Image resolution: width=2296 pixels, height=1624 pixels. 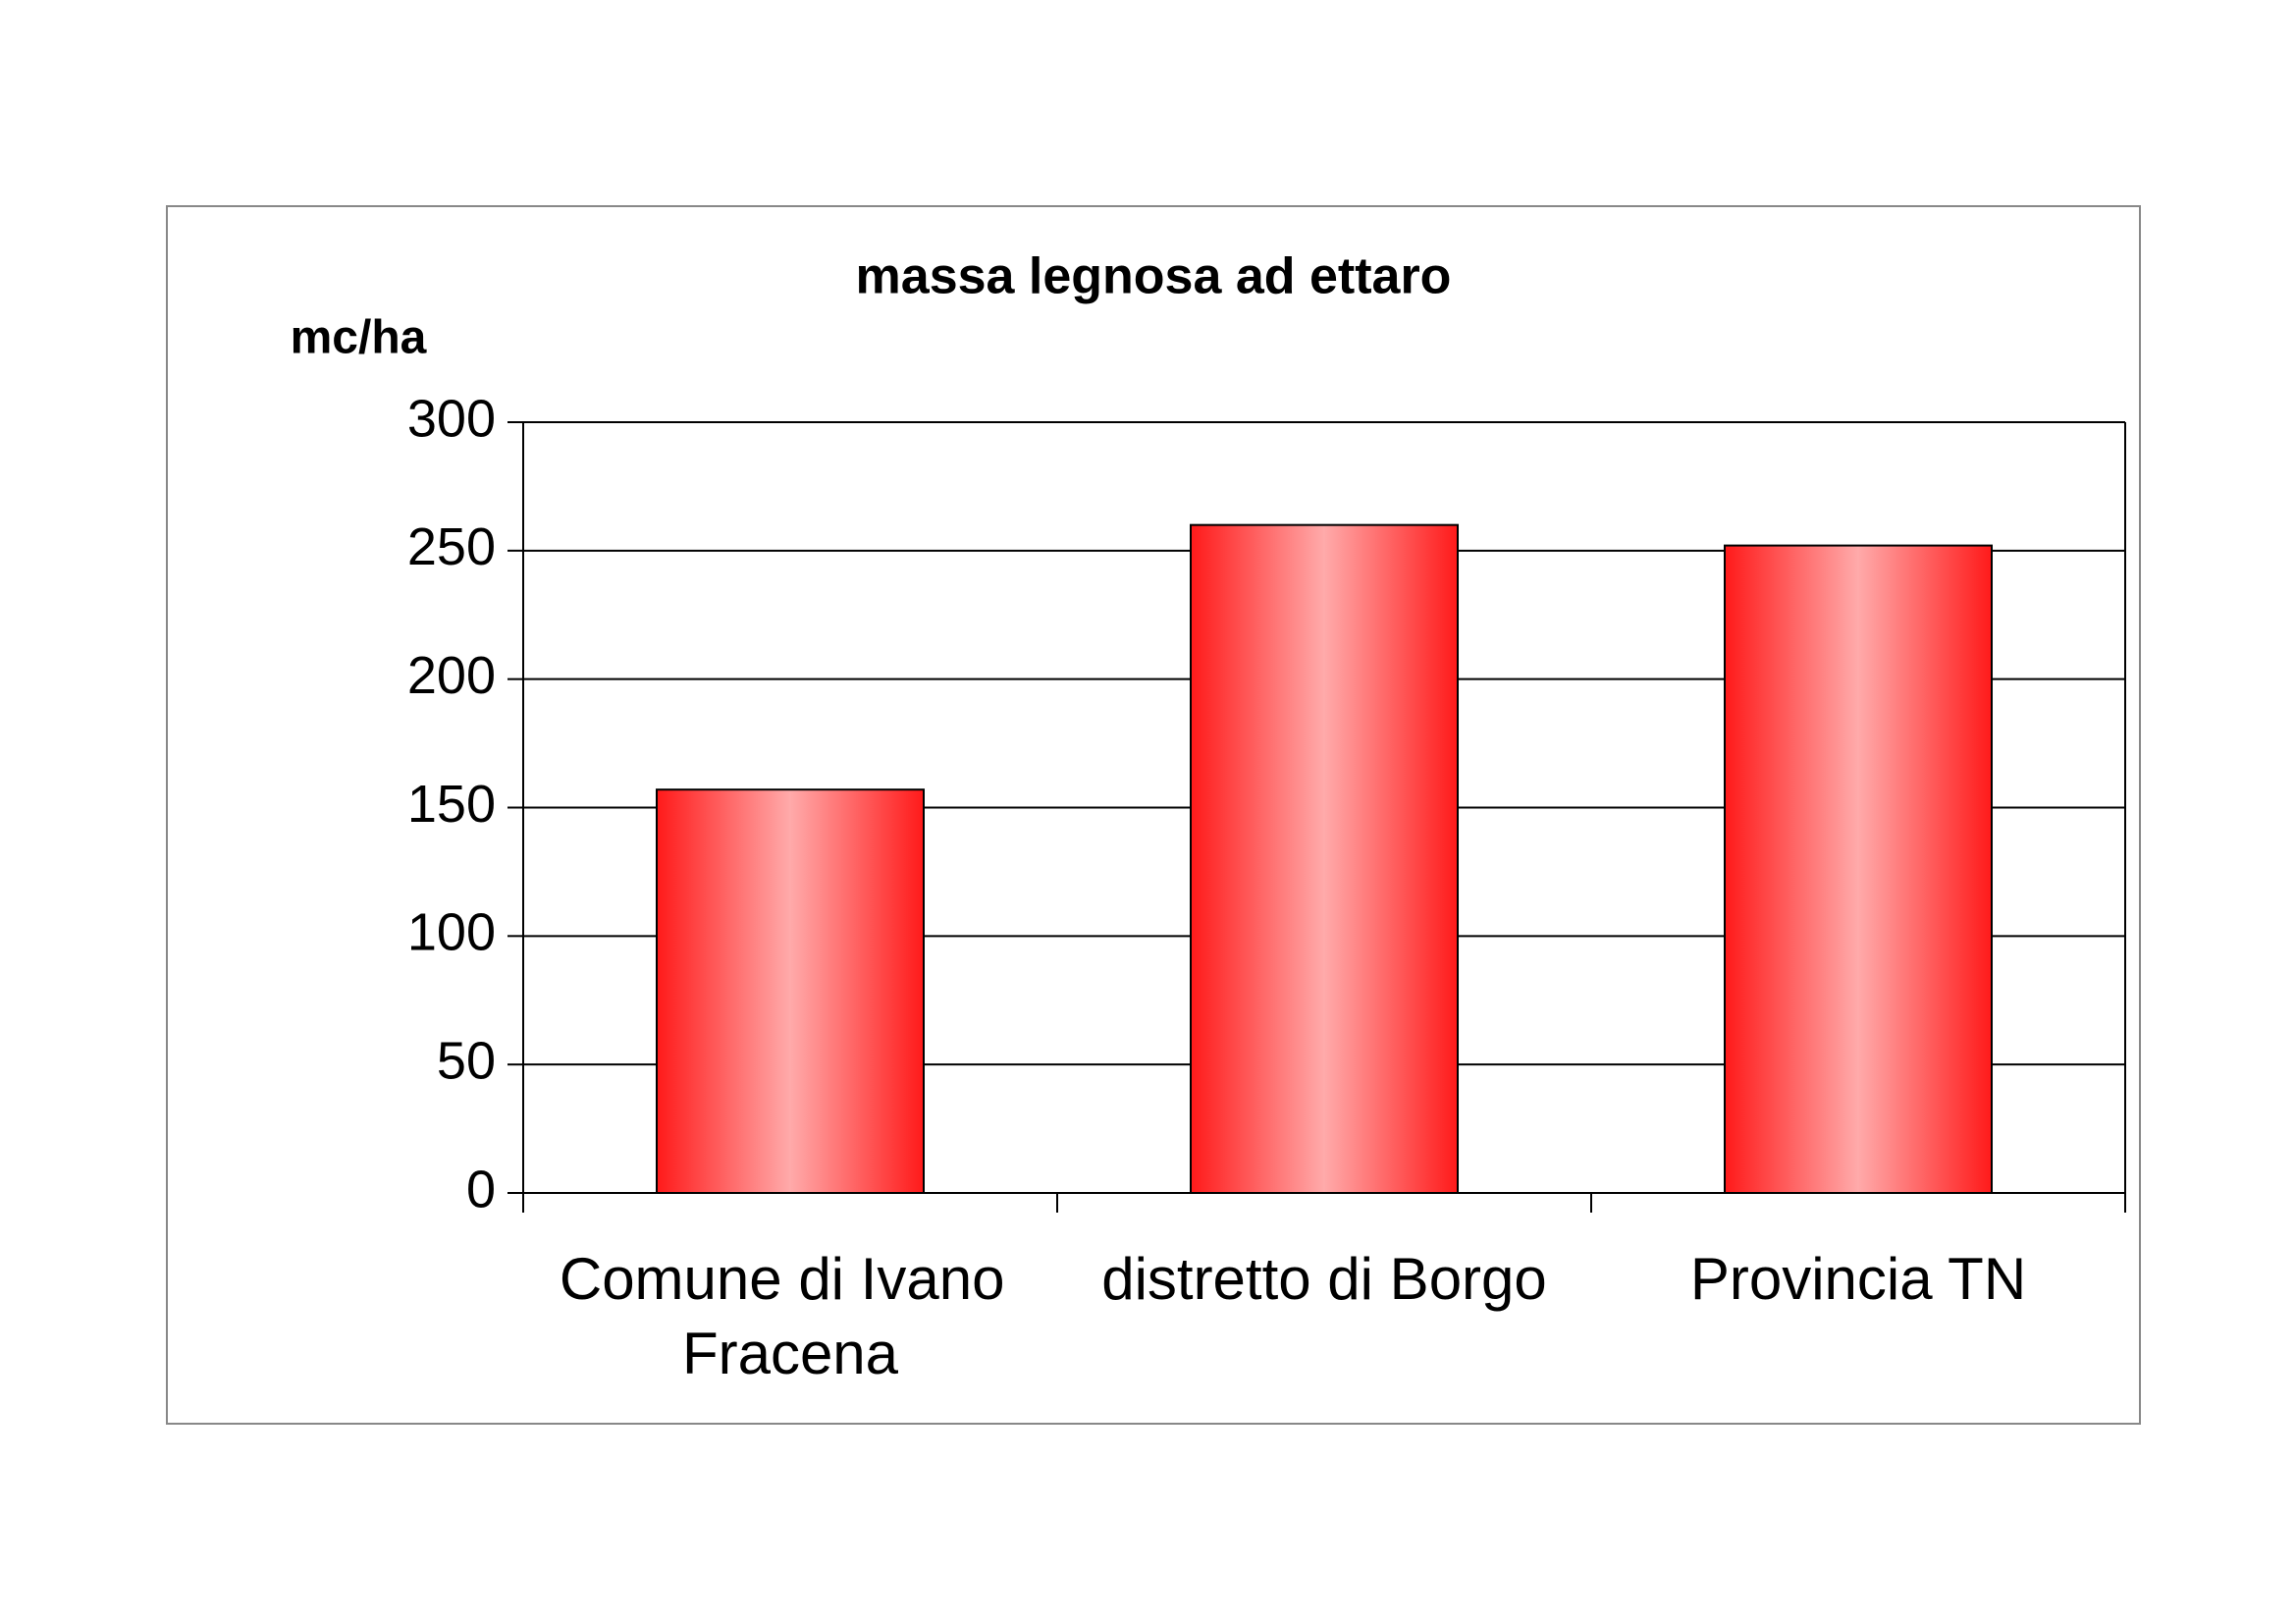 What do you see at coordinates (451, 932) in the screenshot?
I see `y-tick-label: 100` at bounding box center [451, 932].